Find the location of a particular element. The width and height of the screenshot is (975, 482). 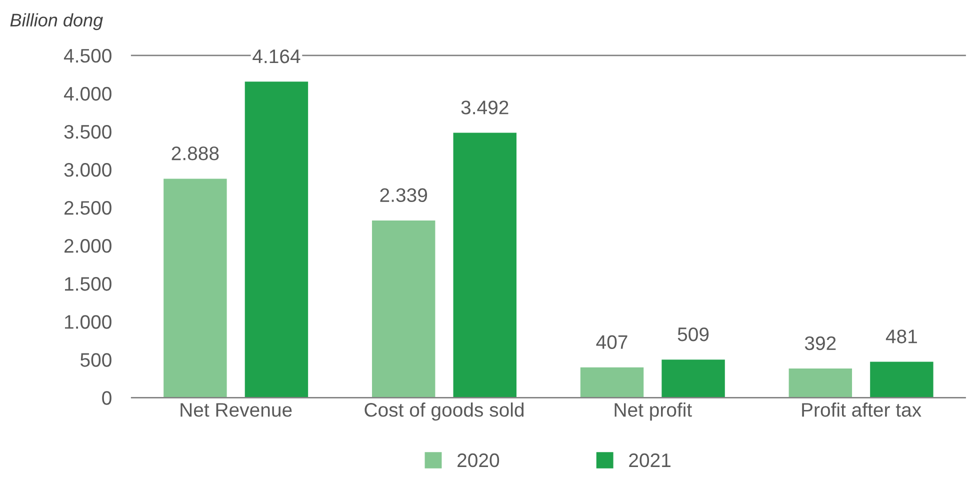

legend-label: 2020 is located at coordinates (479, 460).